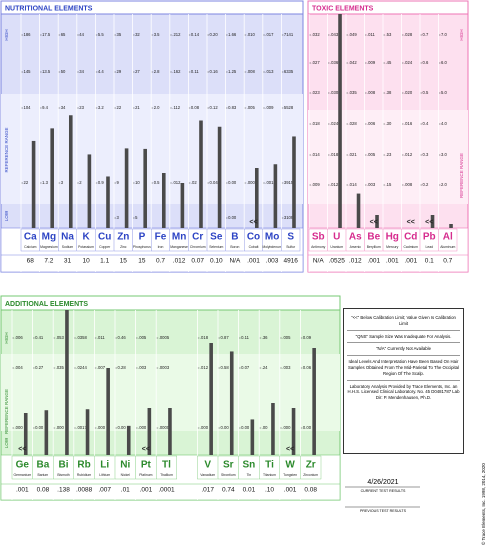 This screenshot has width=494, height=550. I want to click on scale-label: .014, so click(316, 154).